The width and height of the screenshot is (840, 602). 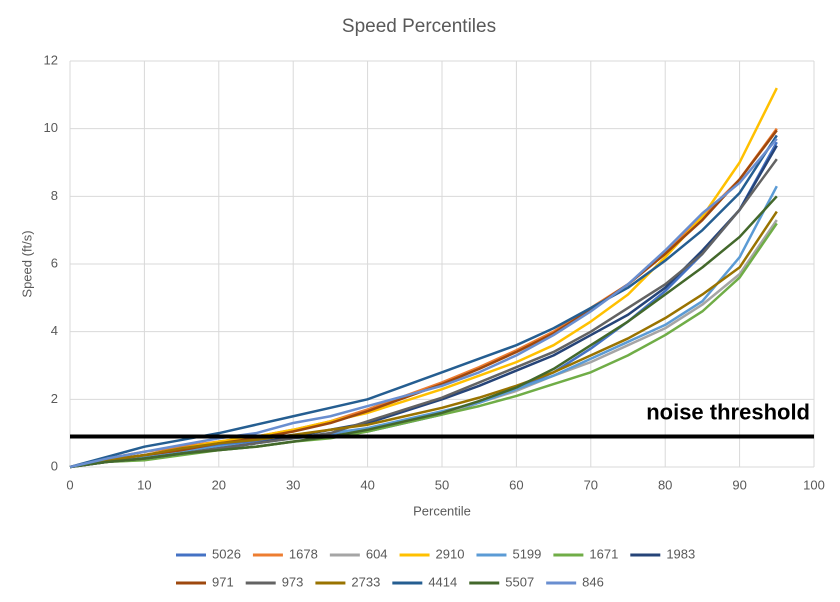 What do you see at coordinates (367, 484) in the screenshot?
I see `x-tick-label: 40` at bounding box center [367, 484].